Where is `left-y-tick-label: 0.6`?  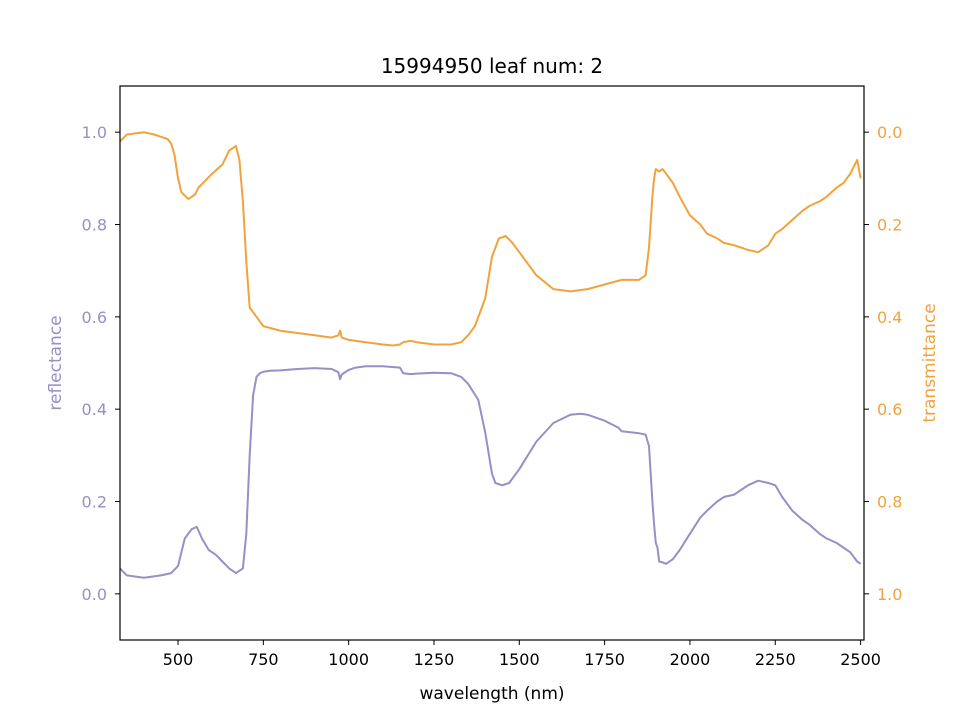 left-y-tick-label: 0.6 is located at coordinates (94, 317).